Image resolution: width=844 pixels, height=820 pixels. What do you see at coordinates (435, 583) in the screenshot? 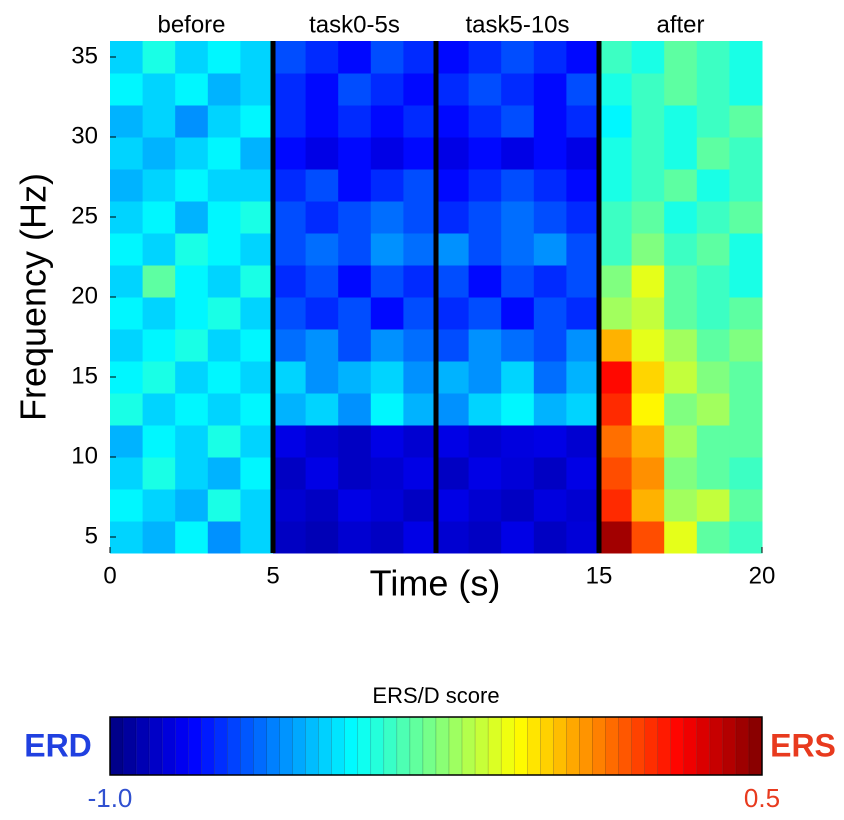
I see `x-axis-label: Time (s)` at bounding box center [435, 583].